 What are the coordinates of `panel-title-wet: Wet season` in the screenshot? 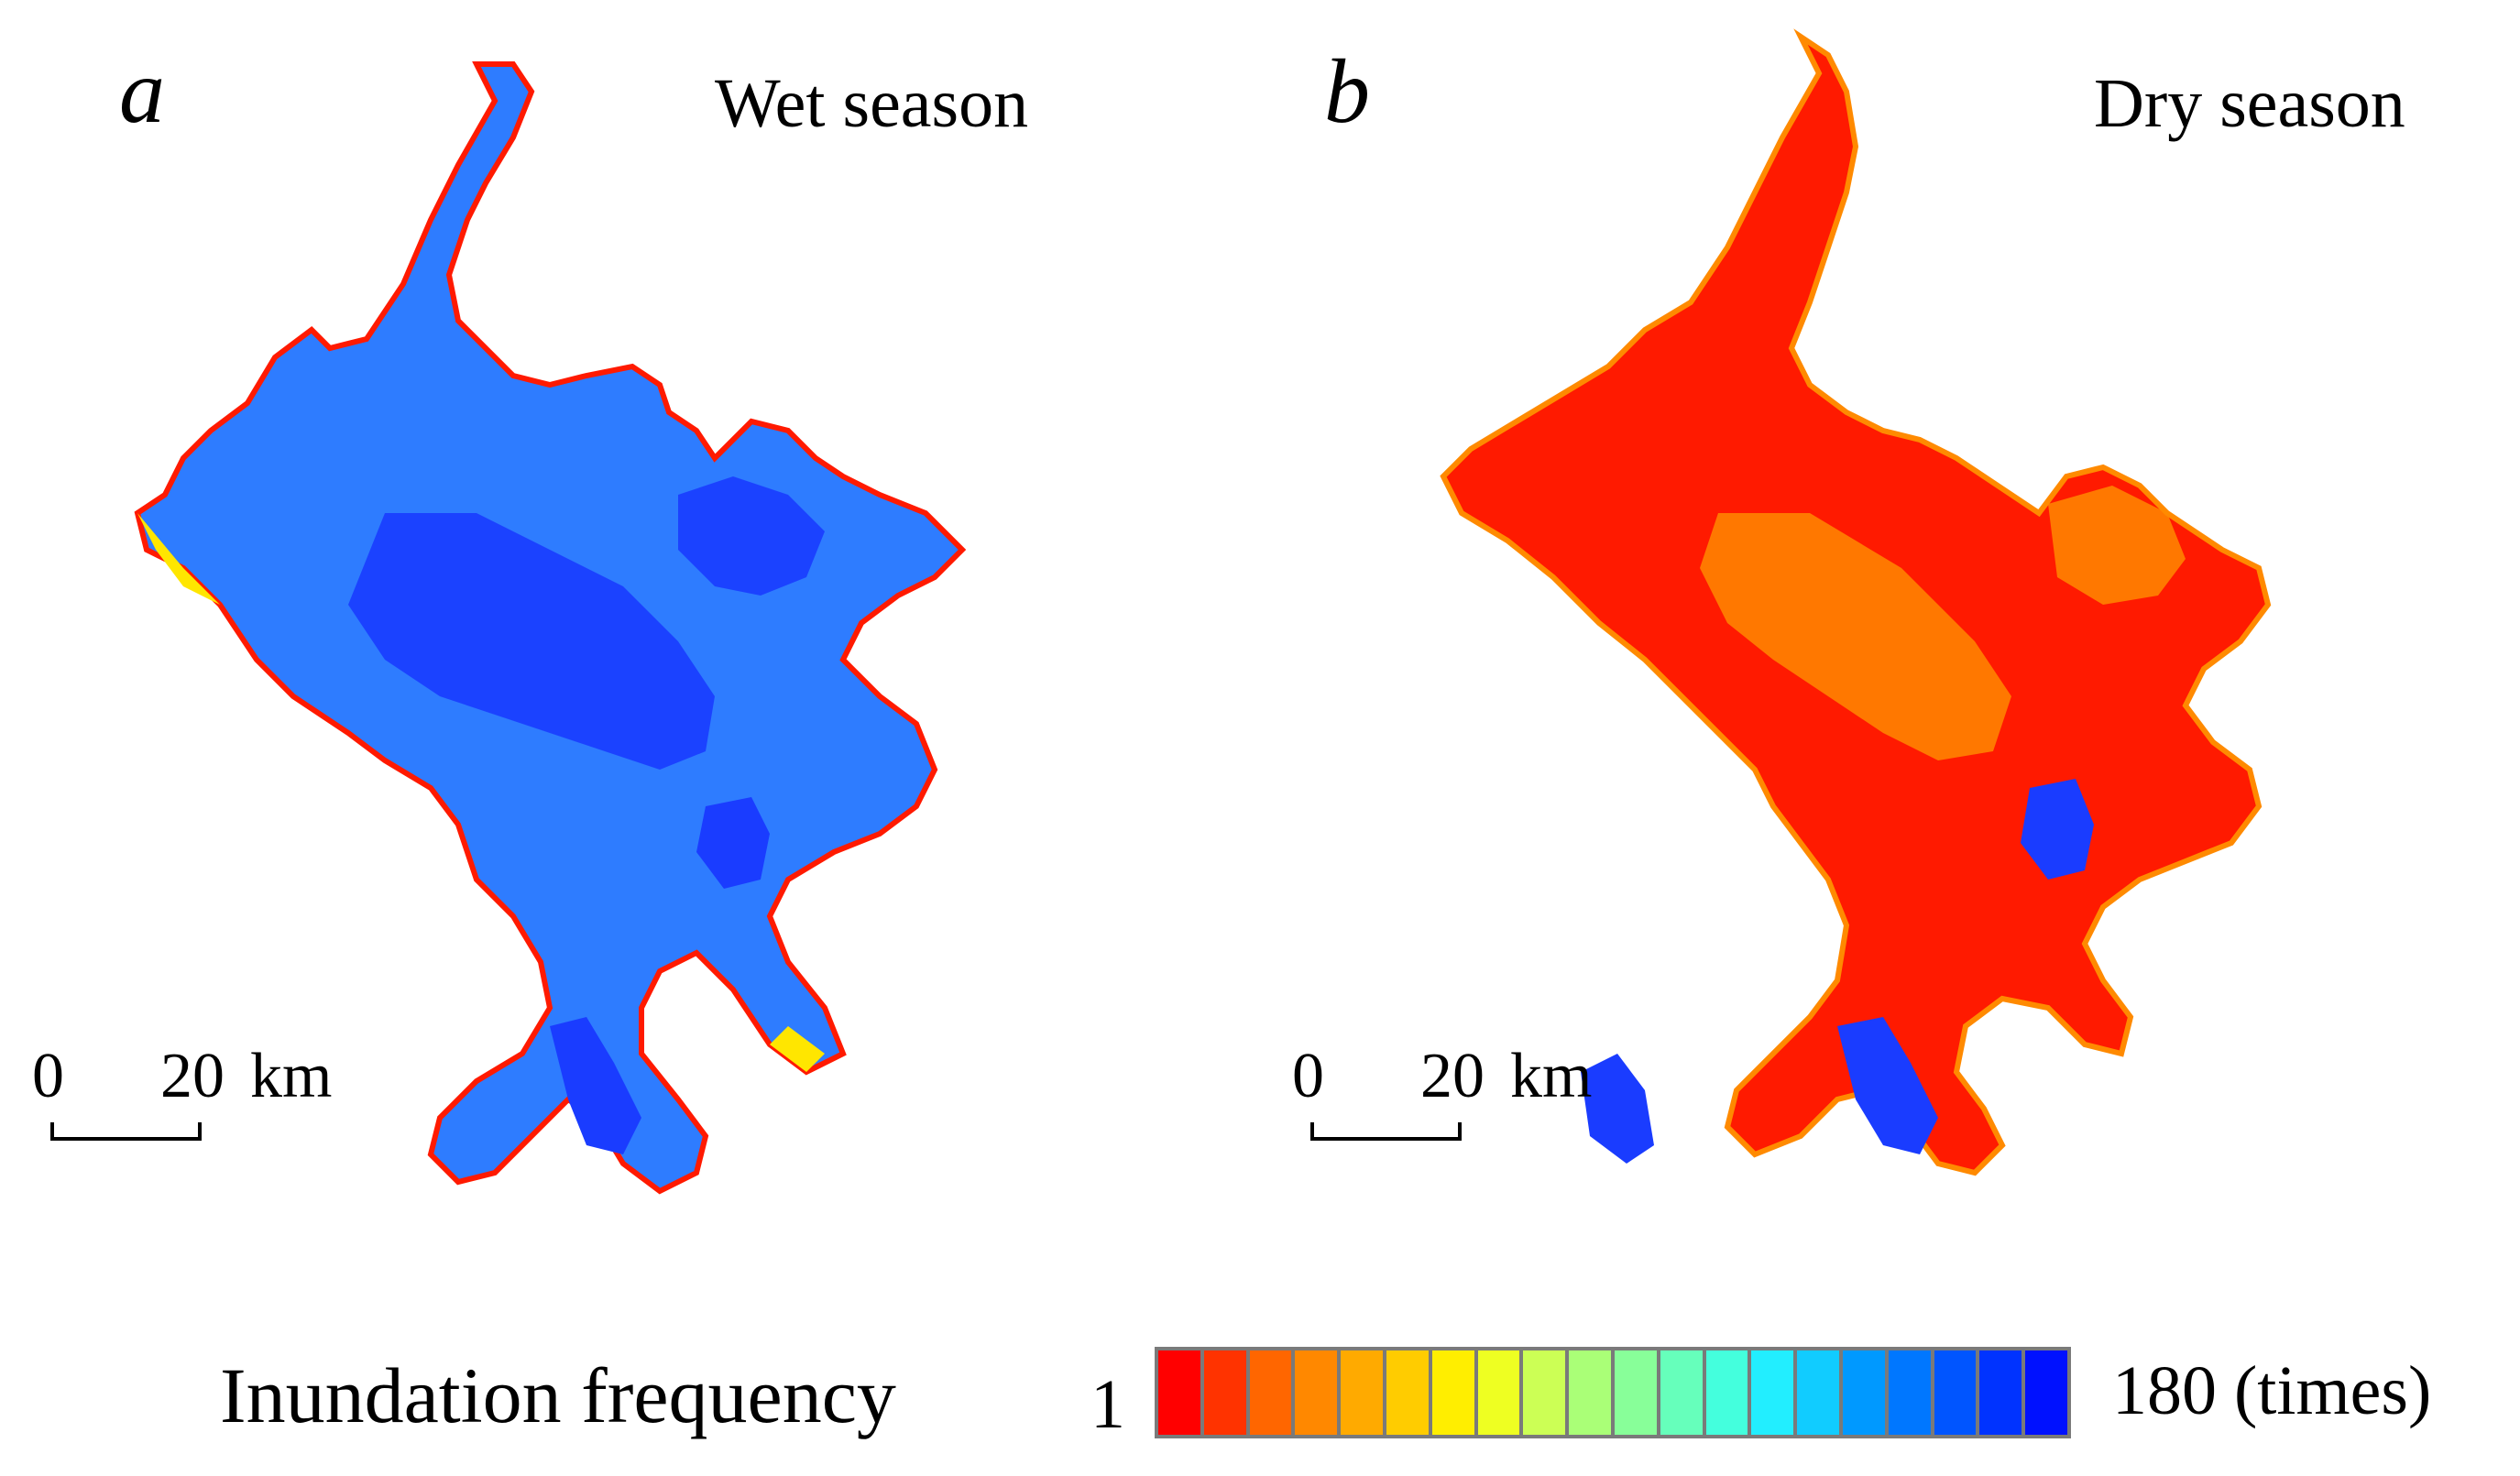 It's located at (872, 103).